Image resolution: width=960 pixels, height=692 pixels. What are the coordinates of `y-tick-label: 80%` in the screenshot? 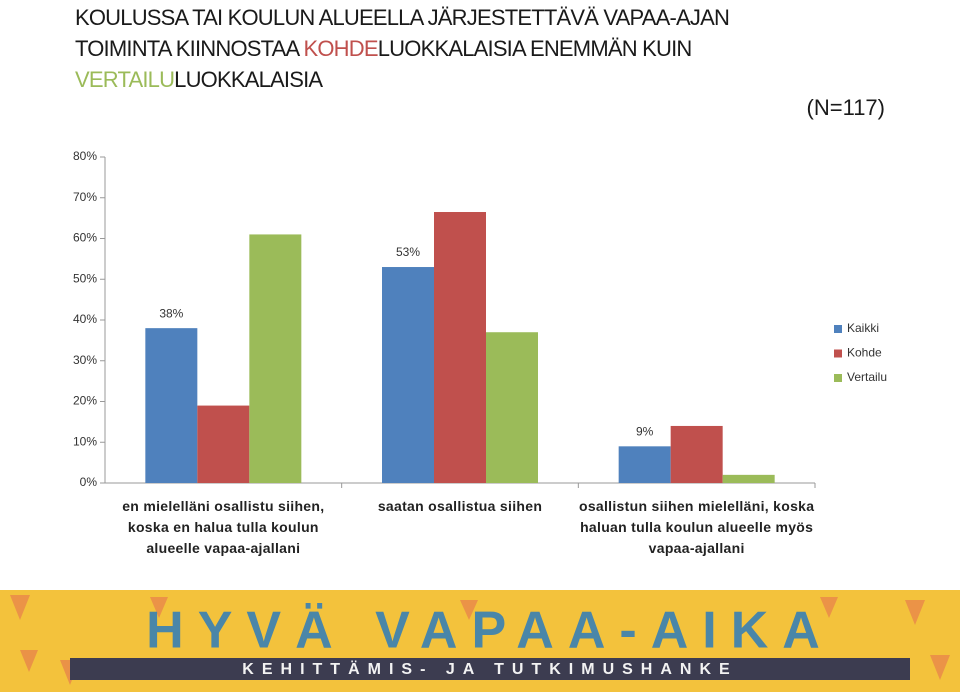 It's located at (85, 156).